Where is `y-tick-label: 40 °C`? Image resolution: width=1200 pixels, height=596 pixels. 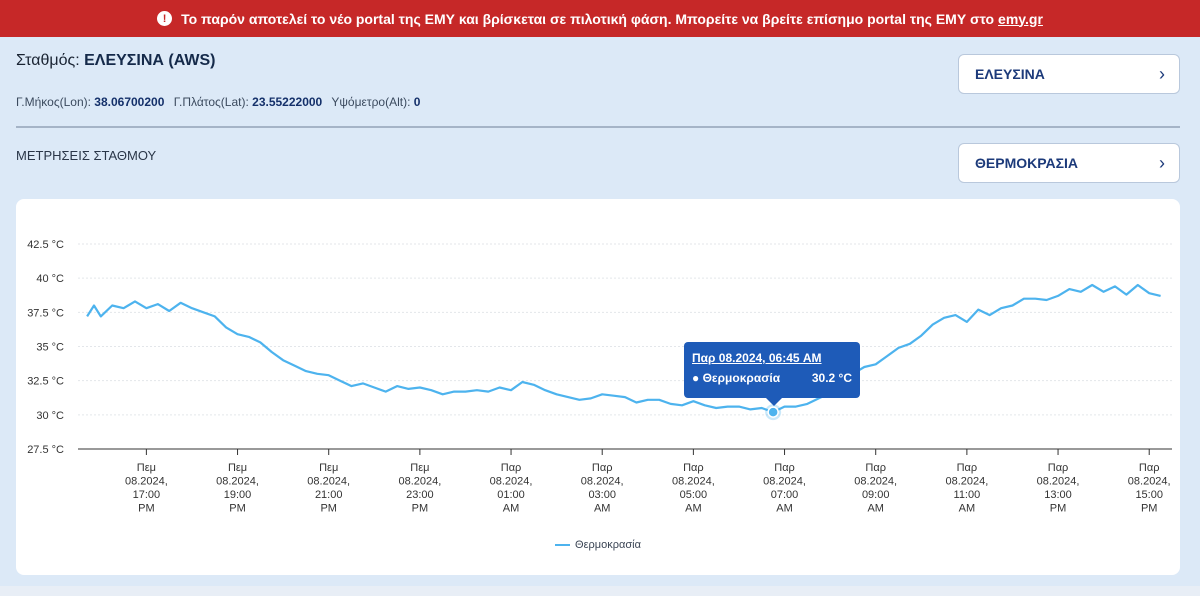 y-tick-label: 40 °C is located at coordinates (50, 279).